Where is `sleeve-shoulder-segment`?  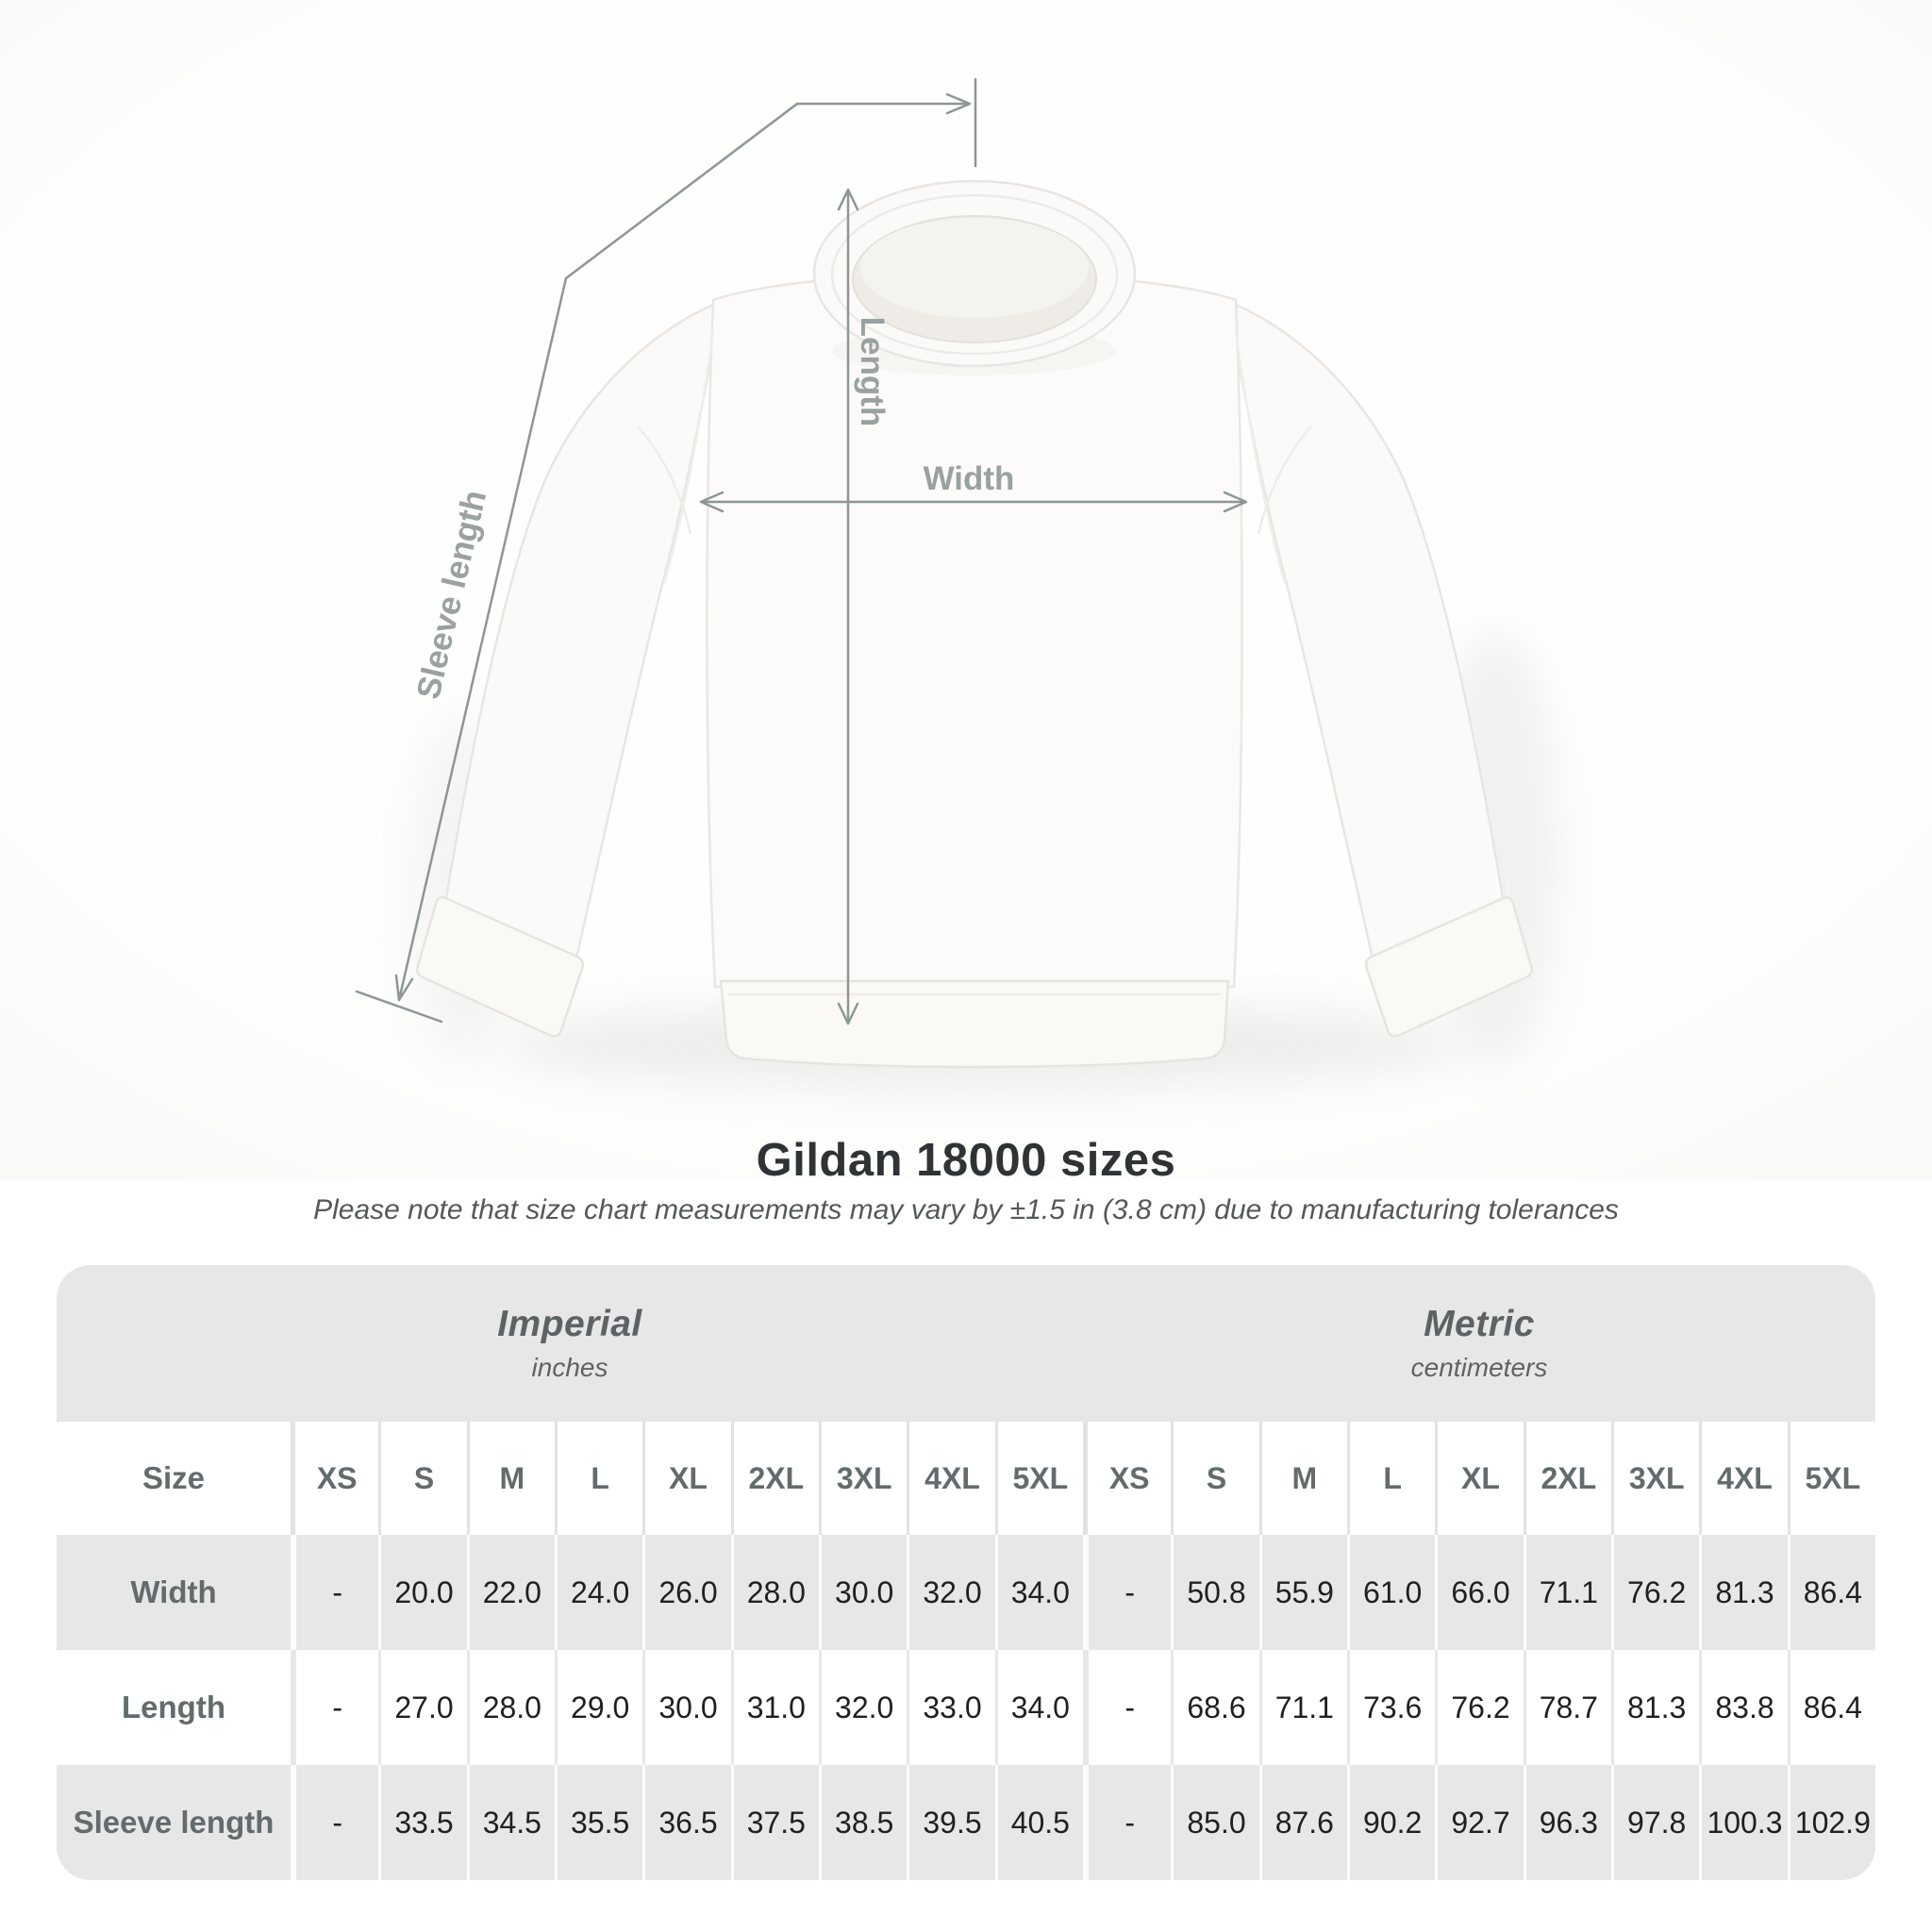
sleeve-shoulder-segment is located at coordinates (681, 191).